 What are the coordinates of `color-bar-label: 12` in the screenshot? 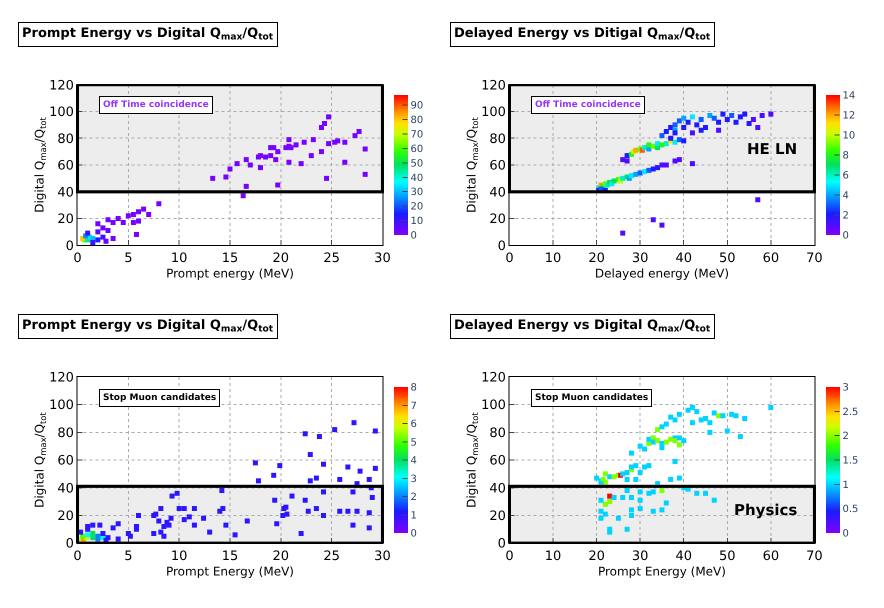 It's located at (849, 116).